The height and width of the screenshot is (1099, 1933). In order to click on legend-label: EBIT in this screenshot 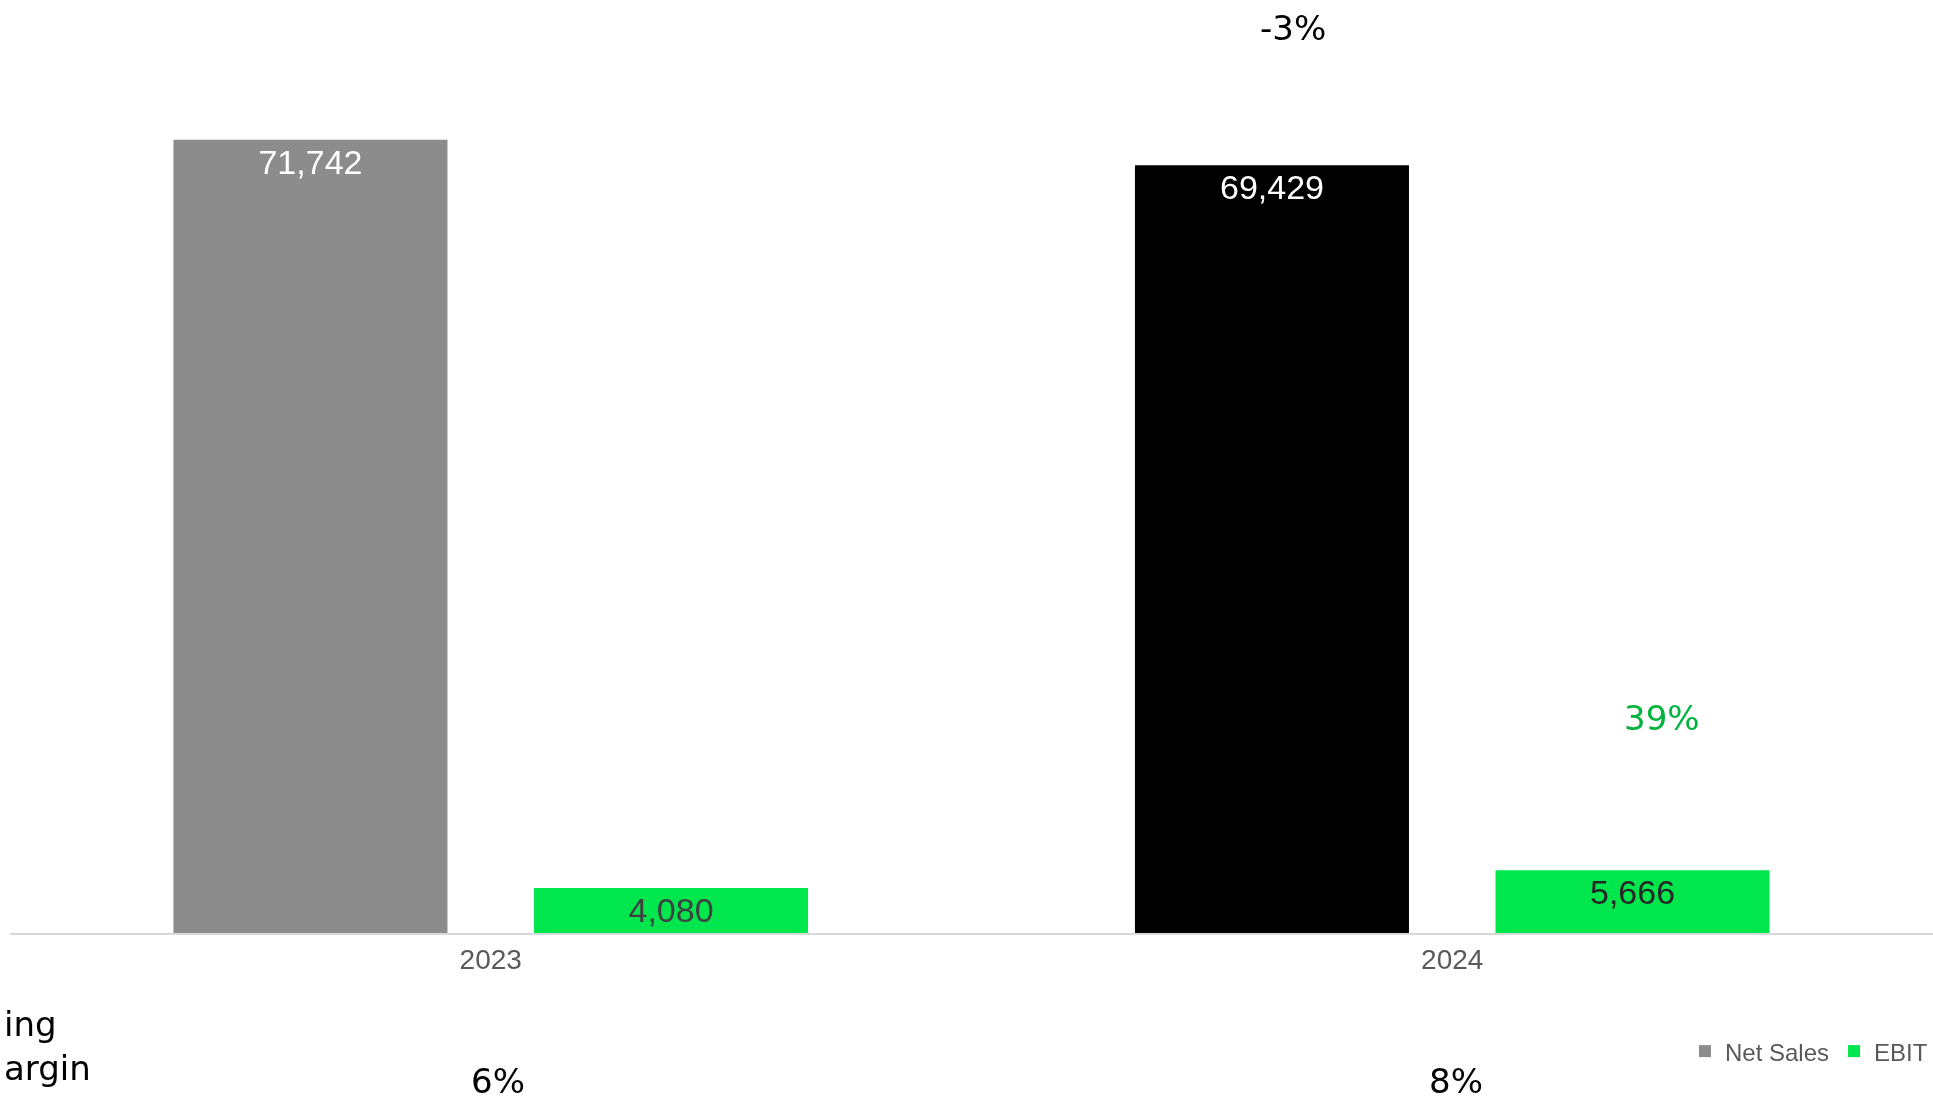, I will do `click(1901, 1052)`.